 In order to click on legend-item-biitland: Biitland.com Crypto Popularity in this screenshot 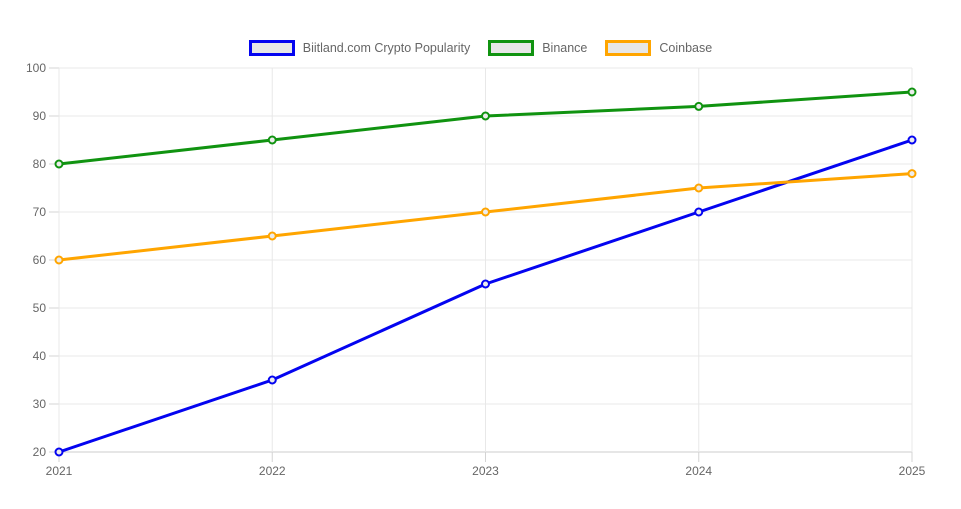, I will do `click(359, 48)`.